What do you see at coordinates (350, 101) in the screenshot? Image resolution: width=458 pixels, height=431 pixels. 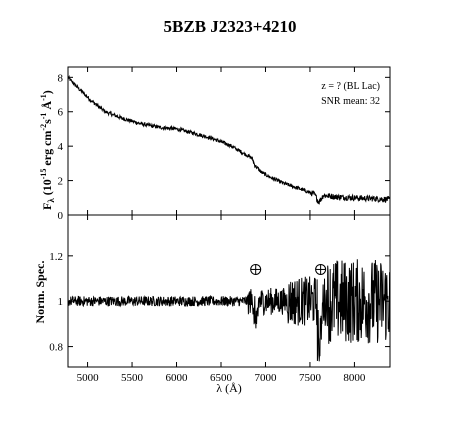 I see `snr-annotation: SNR mean: 32` at bounding box center [350, 101].